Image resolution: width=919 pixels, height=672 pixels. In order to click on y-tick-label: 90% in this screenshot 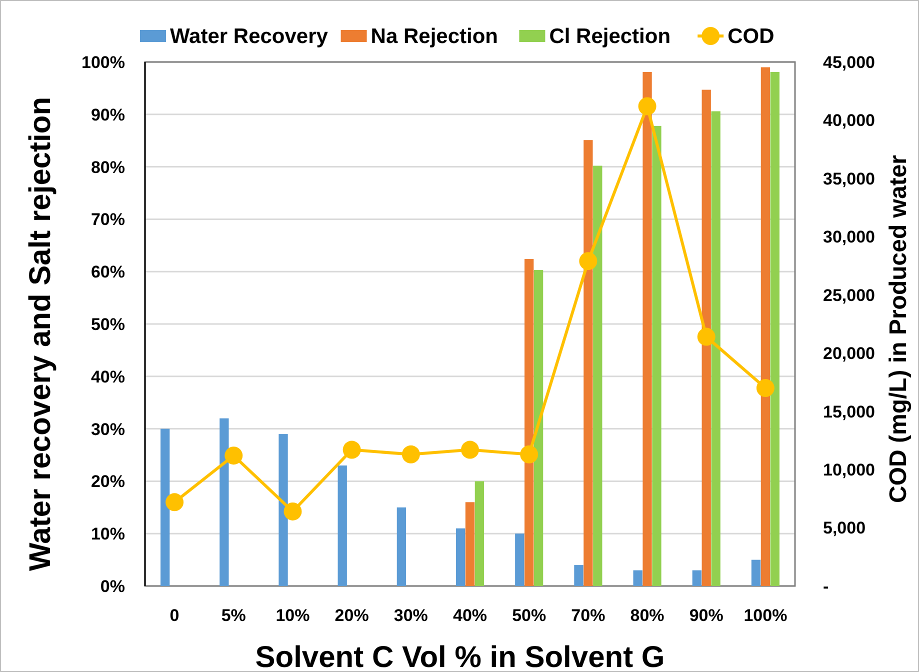, I will do `click(107, 114)`.